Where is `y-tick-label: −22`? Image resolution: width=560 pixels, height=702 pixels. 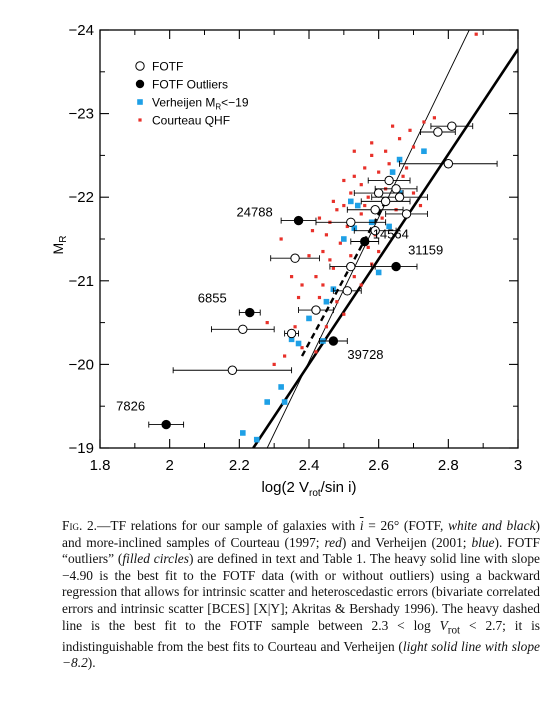 y-tick-label: −22 is located at coordinates (81, 197).